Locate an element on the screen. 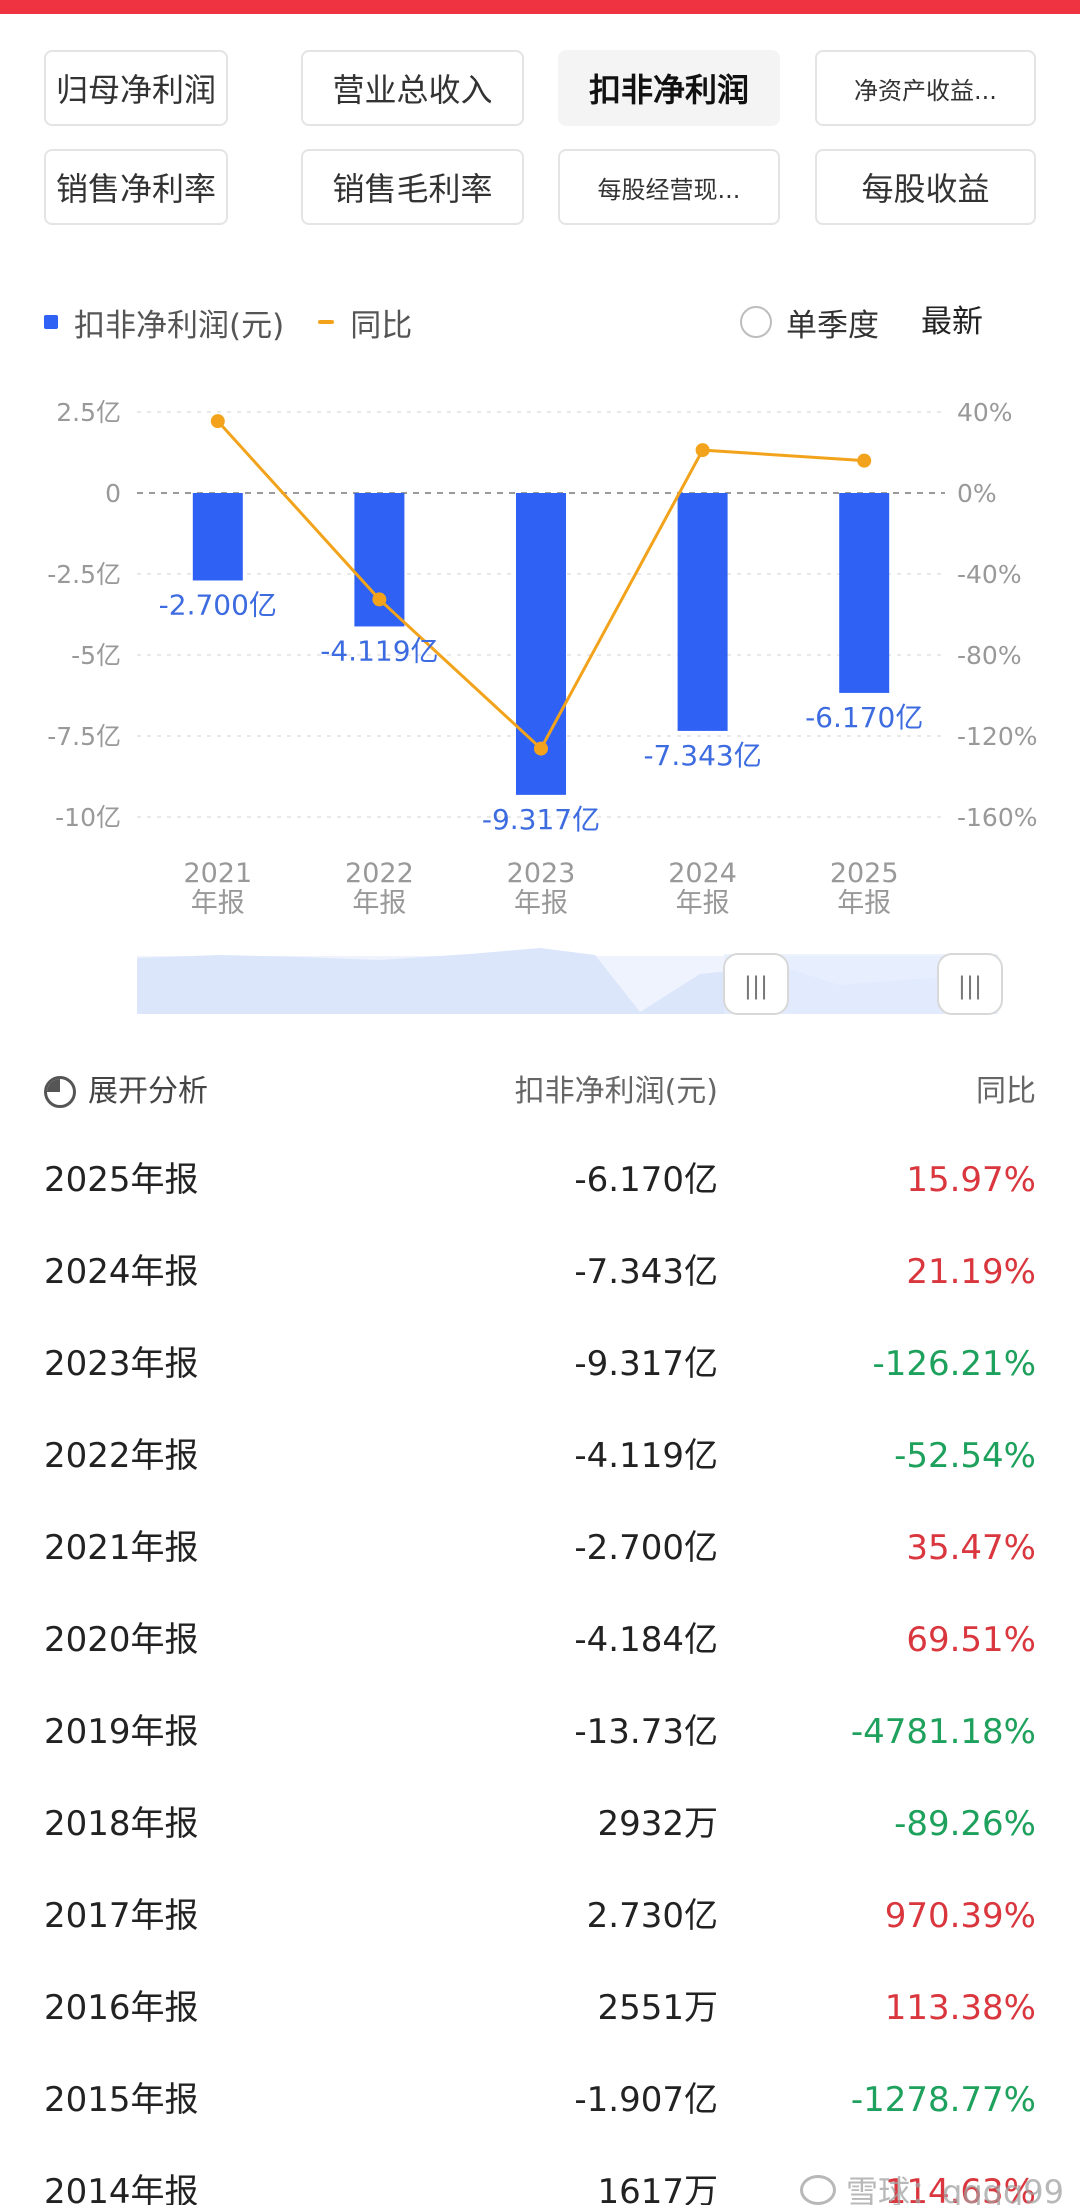 The image size is (1080, 2205). yoy-column-header: 同比 is located at coordinates (1006, 1091).